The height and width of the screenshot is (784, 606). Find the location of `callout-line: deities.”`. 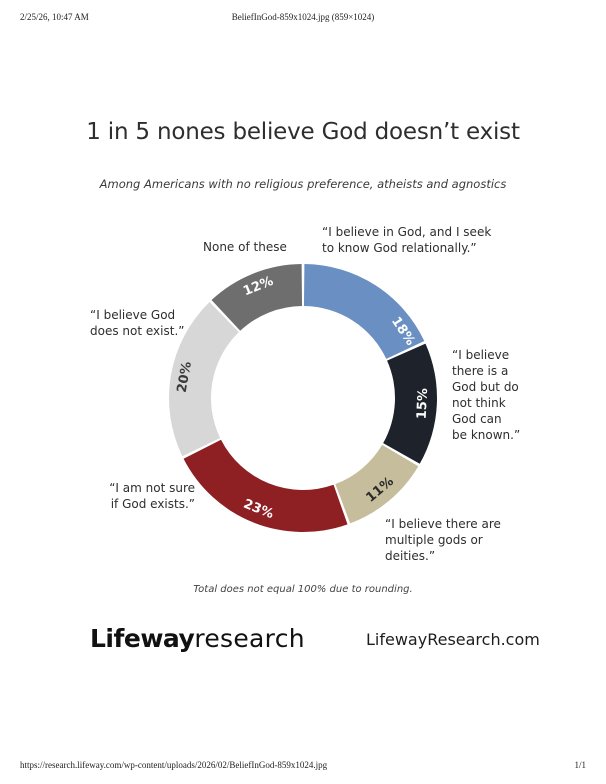

callout-line: deities.” is located at coordinates (410, 556).